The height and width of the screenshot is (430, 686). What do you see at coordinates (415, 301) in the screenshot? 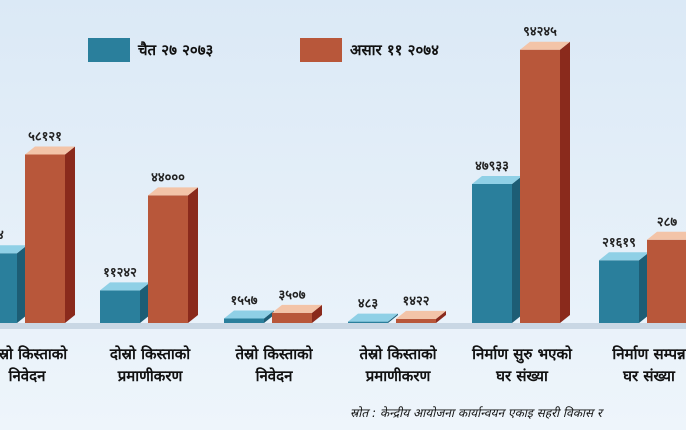
I see `data-label-s2-4: १४२२` at bounding box center [415, 301].